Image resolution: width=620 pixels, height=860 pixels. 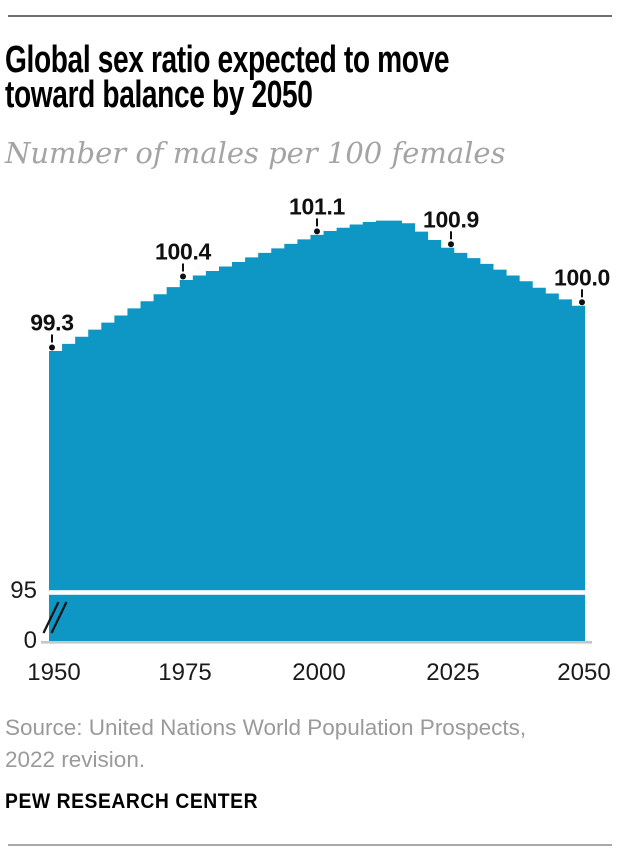 I want to click on annotation-label-2050: 100.0, so click(x=582, y=277).